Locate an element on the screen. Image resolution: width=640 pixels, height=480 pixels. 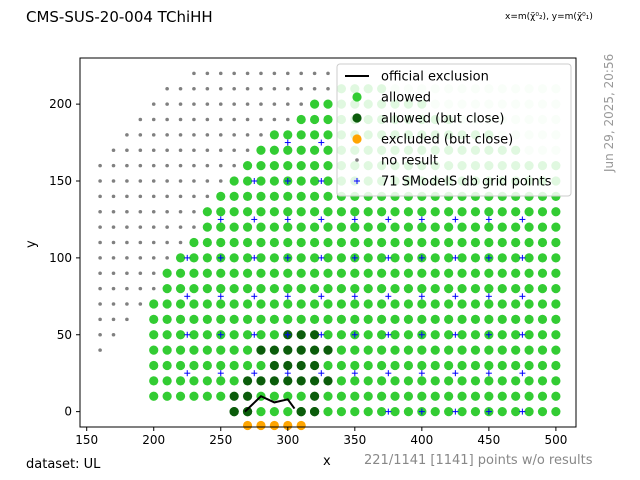
legend-no-result-swatch is located at coordinates (357, 160).